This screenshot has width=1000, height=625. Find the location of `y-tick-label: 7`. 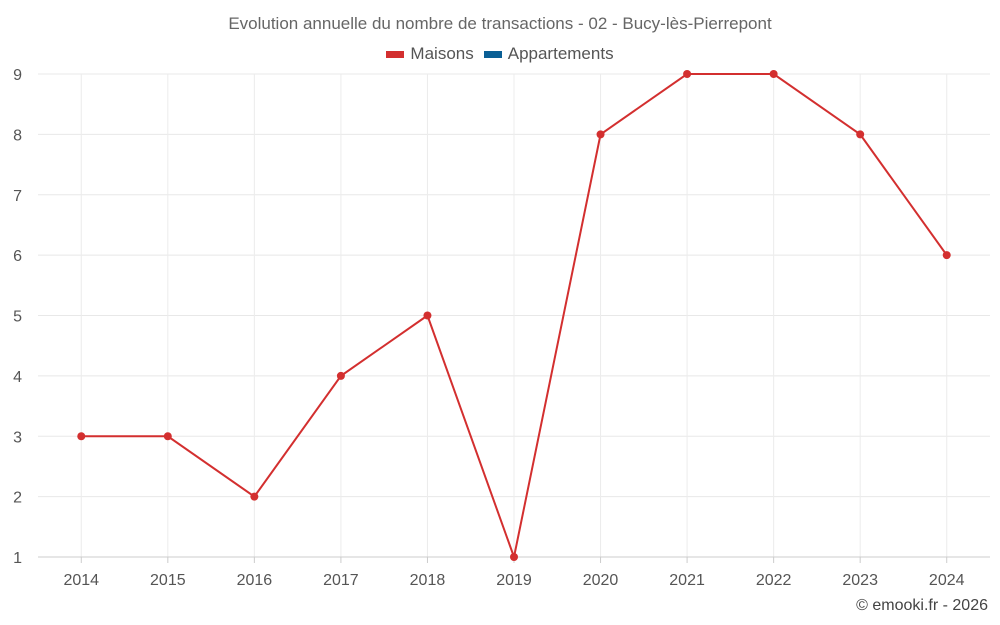

y-tick-label: 7 is located at coordinates (17, 196).